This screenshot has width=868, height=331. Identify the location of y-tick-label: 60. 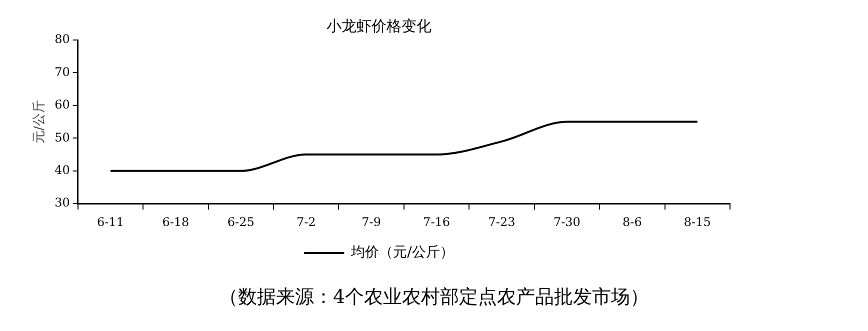
(62, 105).